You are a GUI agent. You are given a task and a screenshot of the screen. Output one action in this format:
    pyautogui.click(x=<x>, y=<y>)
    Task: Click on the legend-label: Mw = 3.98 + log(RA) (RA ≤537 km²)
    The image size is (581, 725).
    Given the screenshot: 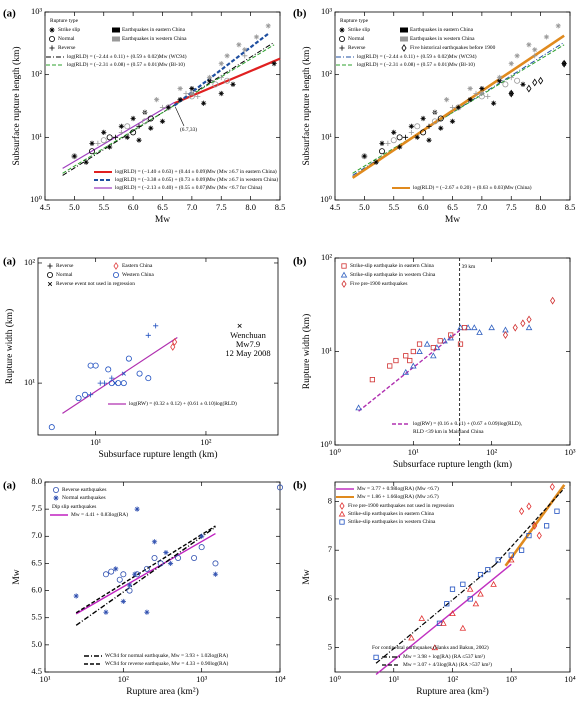 What is the action you would take?
    pyautogui.click(x=444, y=656)
    